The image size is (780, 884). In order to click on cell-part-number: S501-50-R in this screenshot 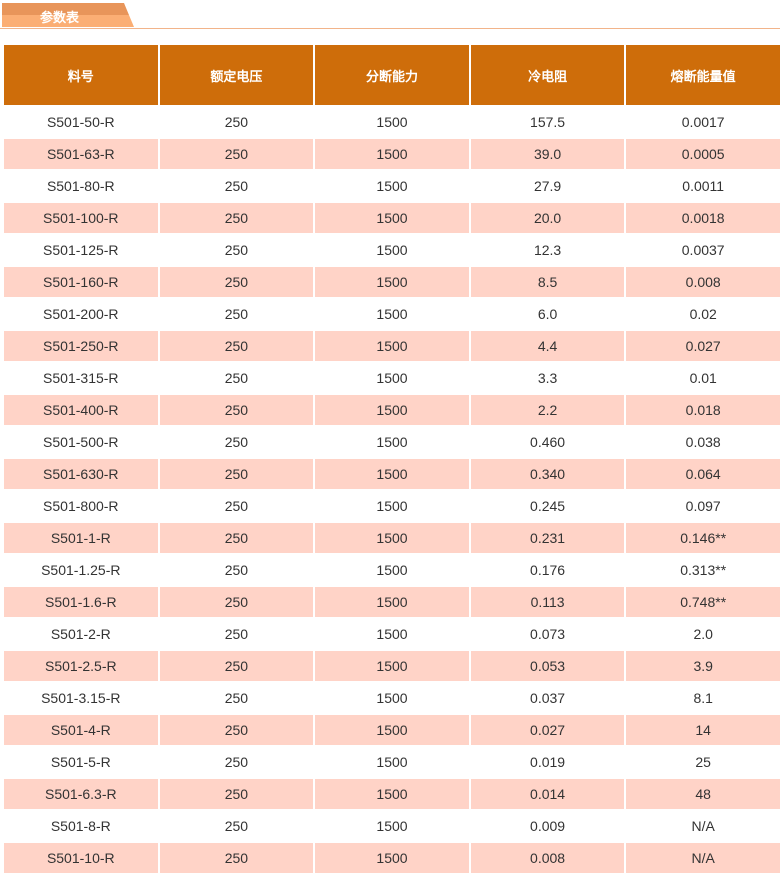, I will do `click(80, 122)`.